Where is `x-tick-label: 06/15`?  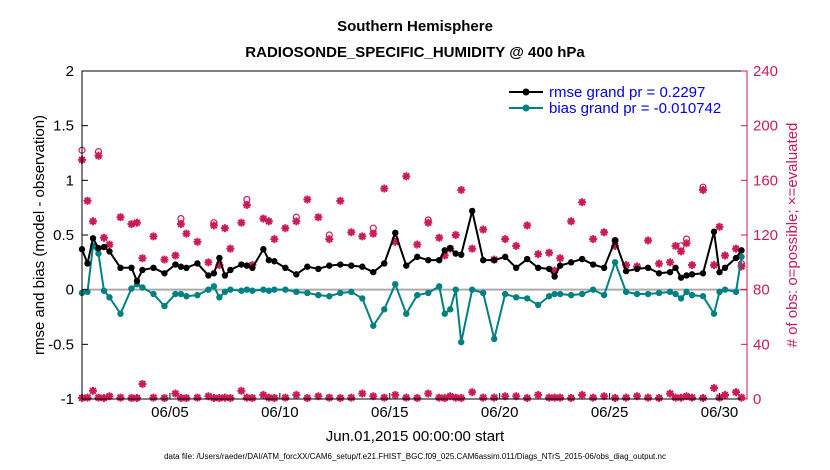
x-tick-label: 06/15 is located at coordinates (390, 412).